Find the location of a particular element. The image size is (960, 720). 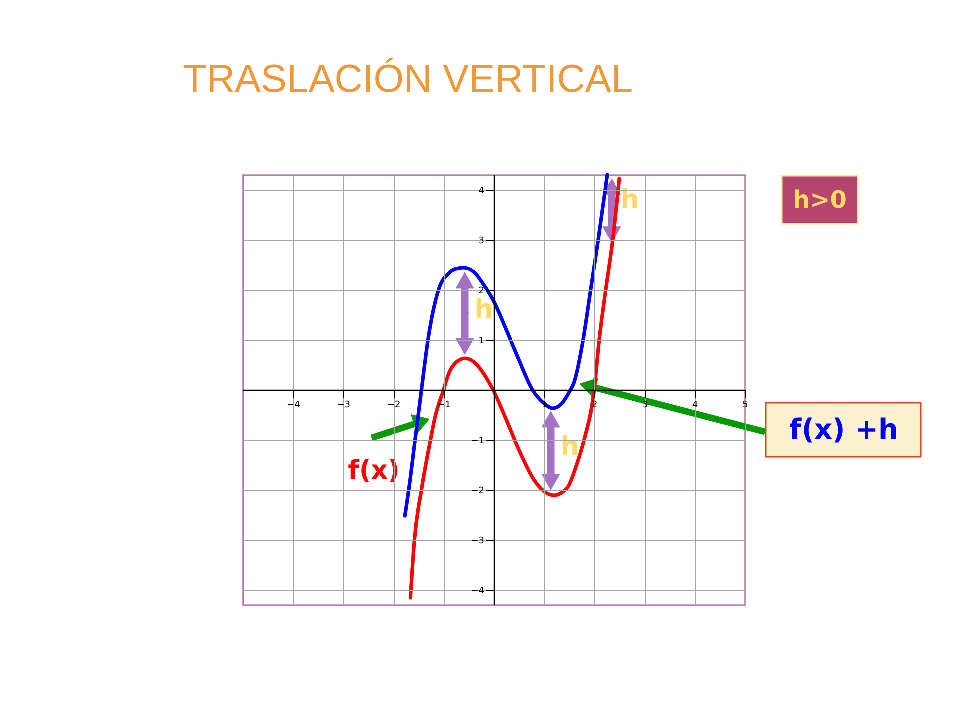

x-tick-label: −3 is located at coordinates (344, 405).